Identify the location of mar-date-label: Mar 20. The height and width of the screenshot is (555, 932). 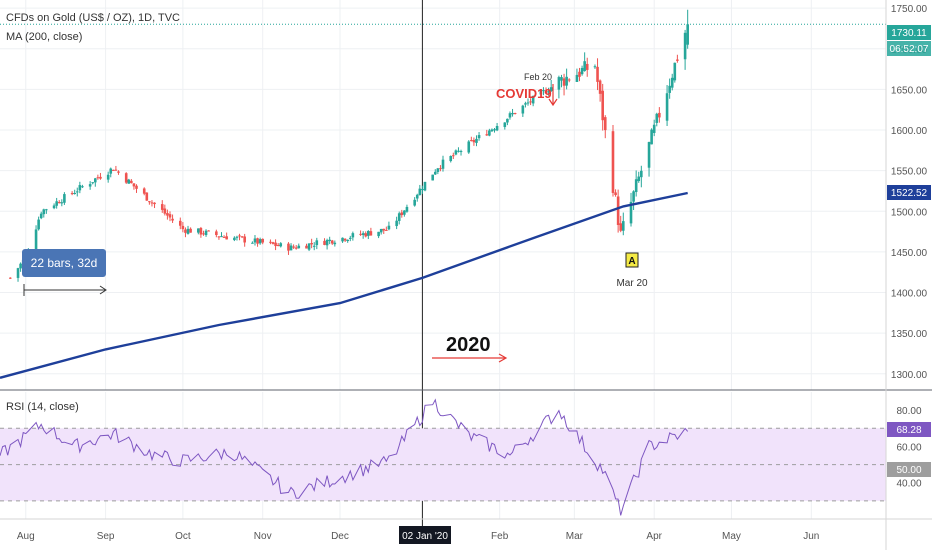
(632, 283).